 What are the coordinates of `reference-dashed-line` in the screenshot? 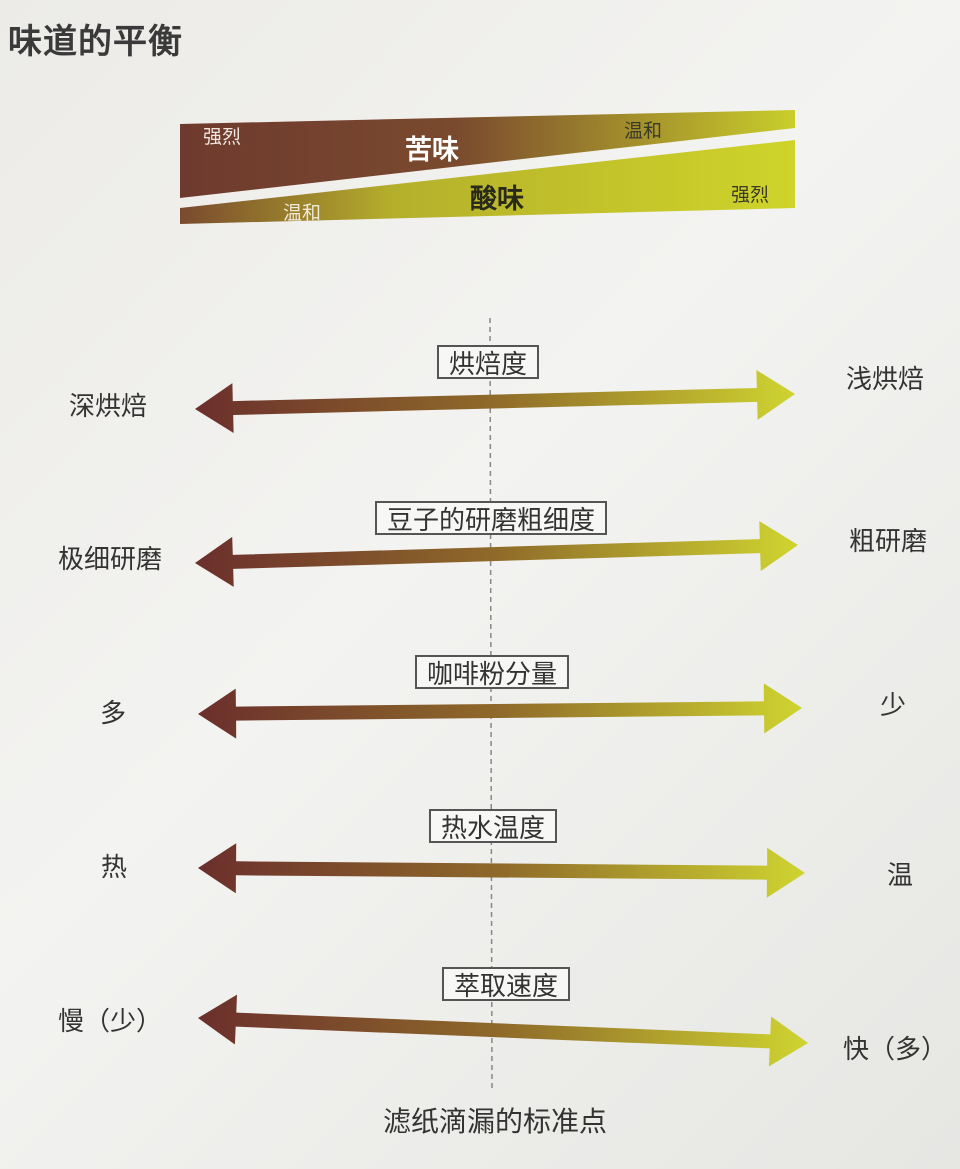 It's located at (491, 704).